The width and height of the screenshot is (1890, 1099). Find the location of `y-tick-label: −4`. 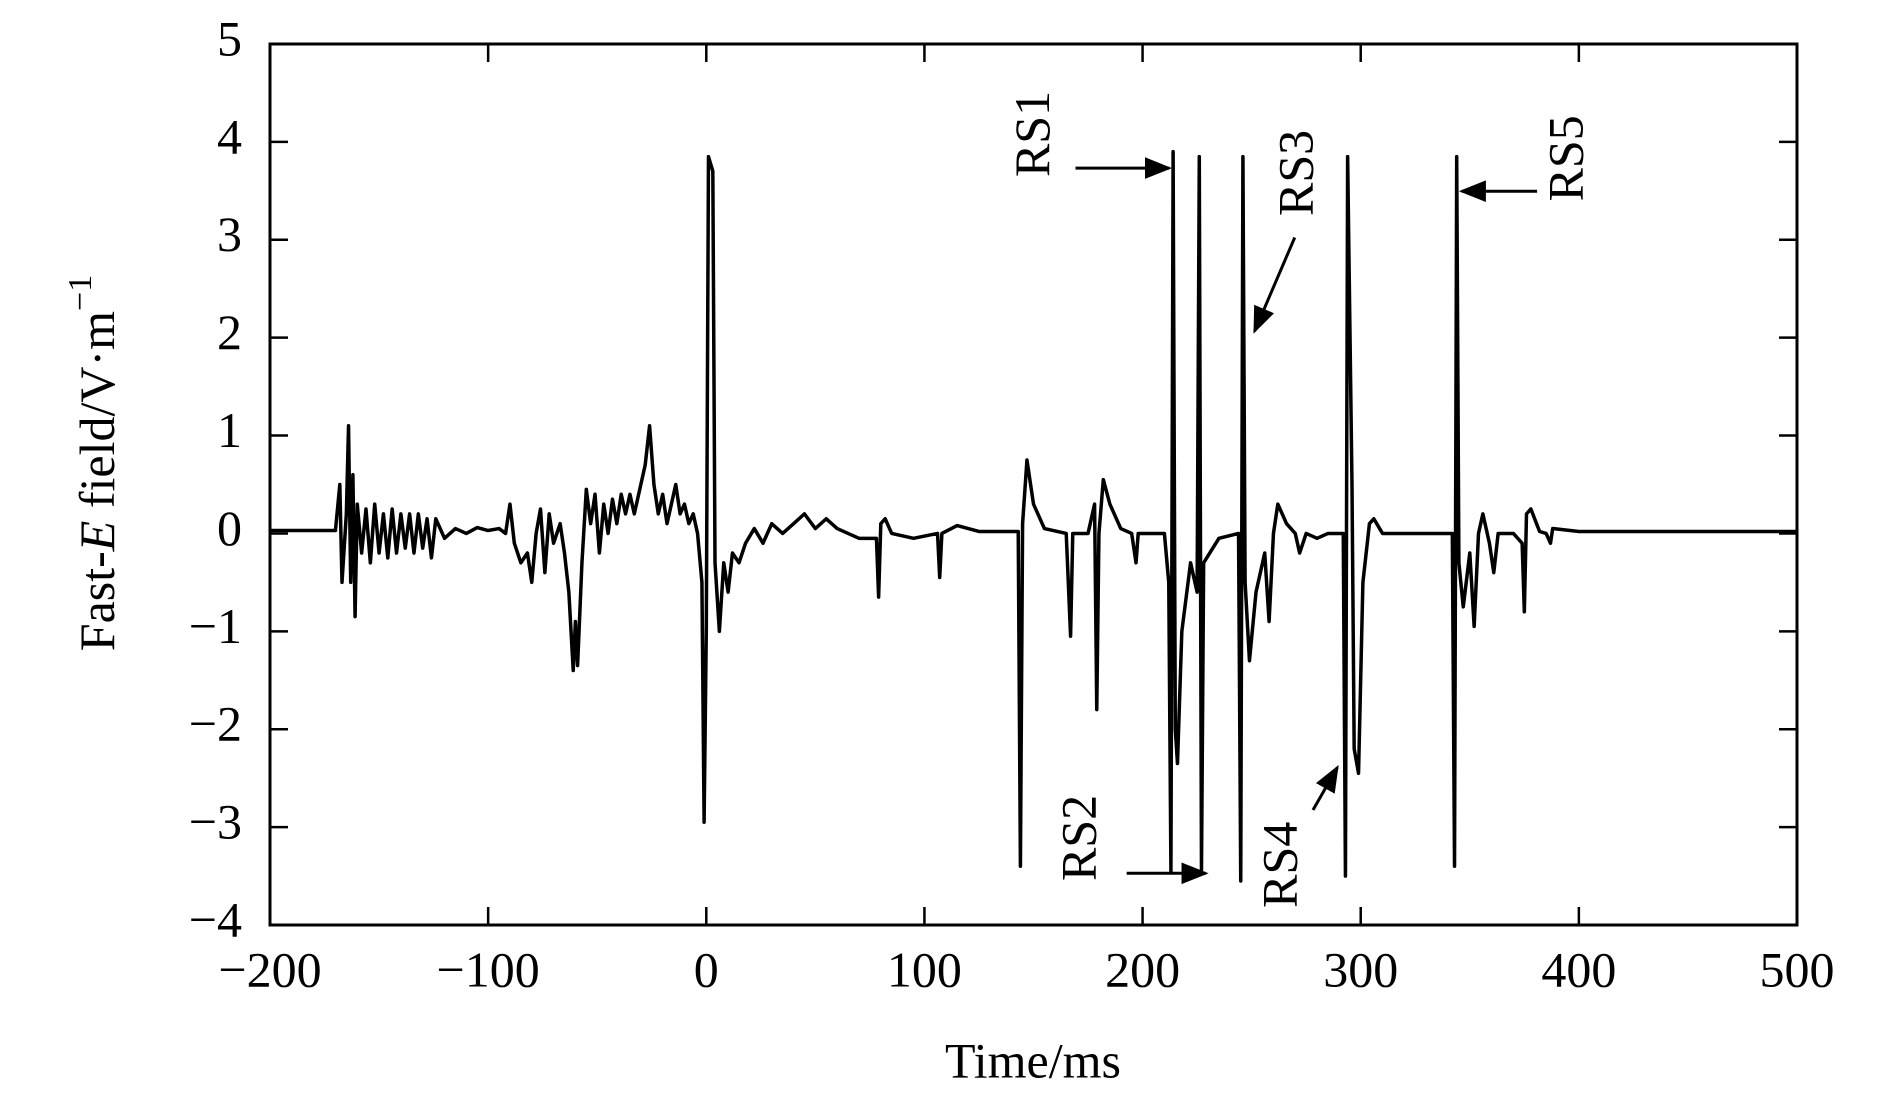

y-tick-label: −4 is located at coordinates (215, 919).